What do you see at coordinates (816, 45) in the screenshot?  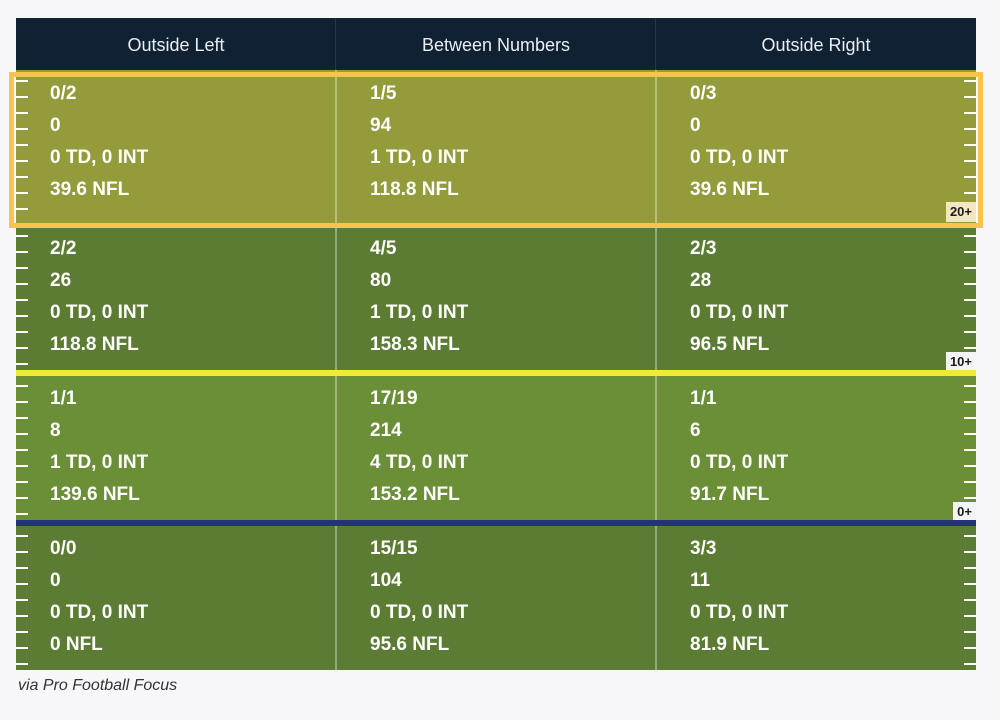 I see `column-header-outside-right: Outside Right` at bounding box center [816, 45].